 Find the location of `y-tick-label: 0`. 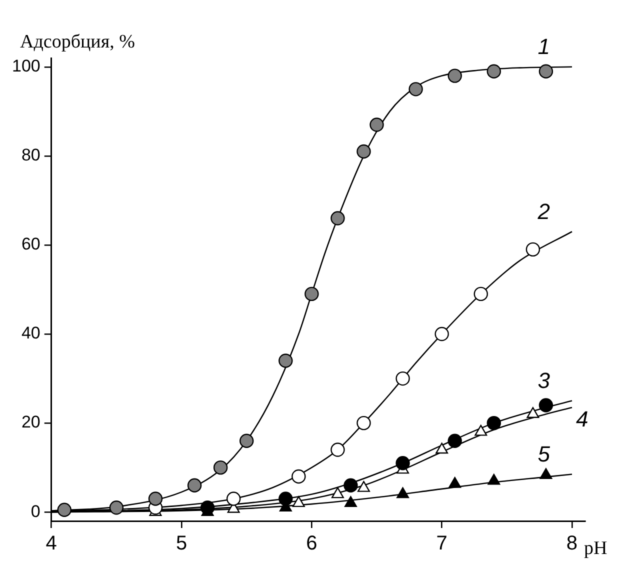

y-tick-label: 0 is located at coordinates (35, 511).